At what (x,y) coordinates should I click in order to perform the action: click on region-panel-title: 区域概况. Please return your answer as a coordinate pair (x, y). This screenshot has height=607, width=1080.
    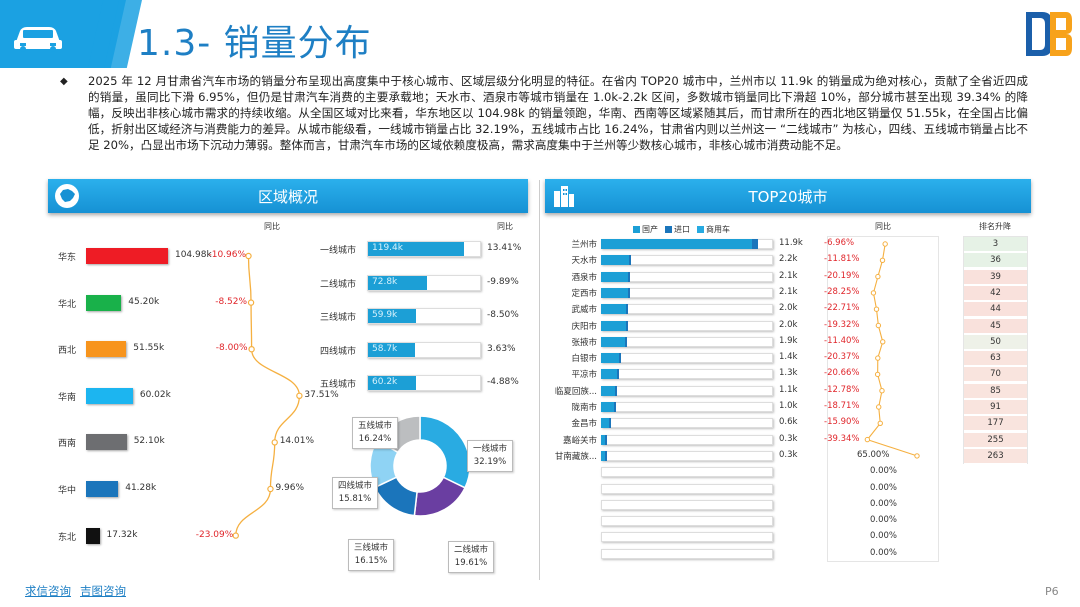
    Looking at the image, I should click on (287, 197).